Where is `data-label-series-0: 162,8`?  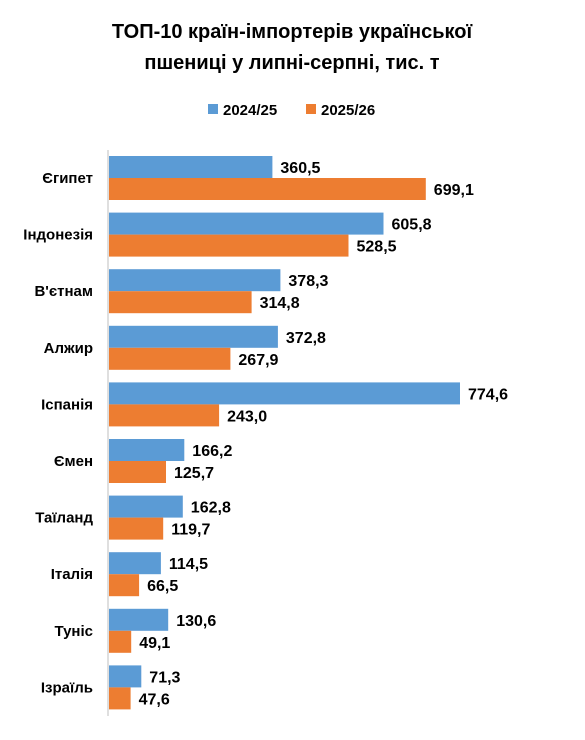
data-label-series-0: 162,8 is located at coordinates (211, 508).